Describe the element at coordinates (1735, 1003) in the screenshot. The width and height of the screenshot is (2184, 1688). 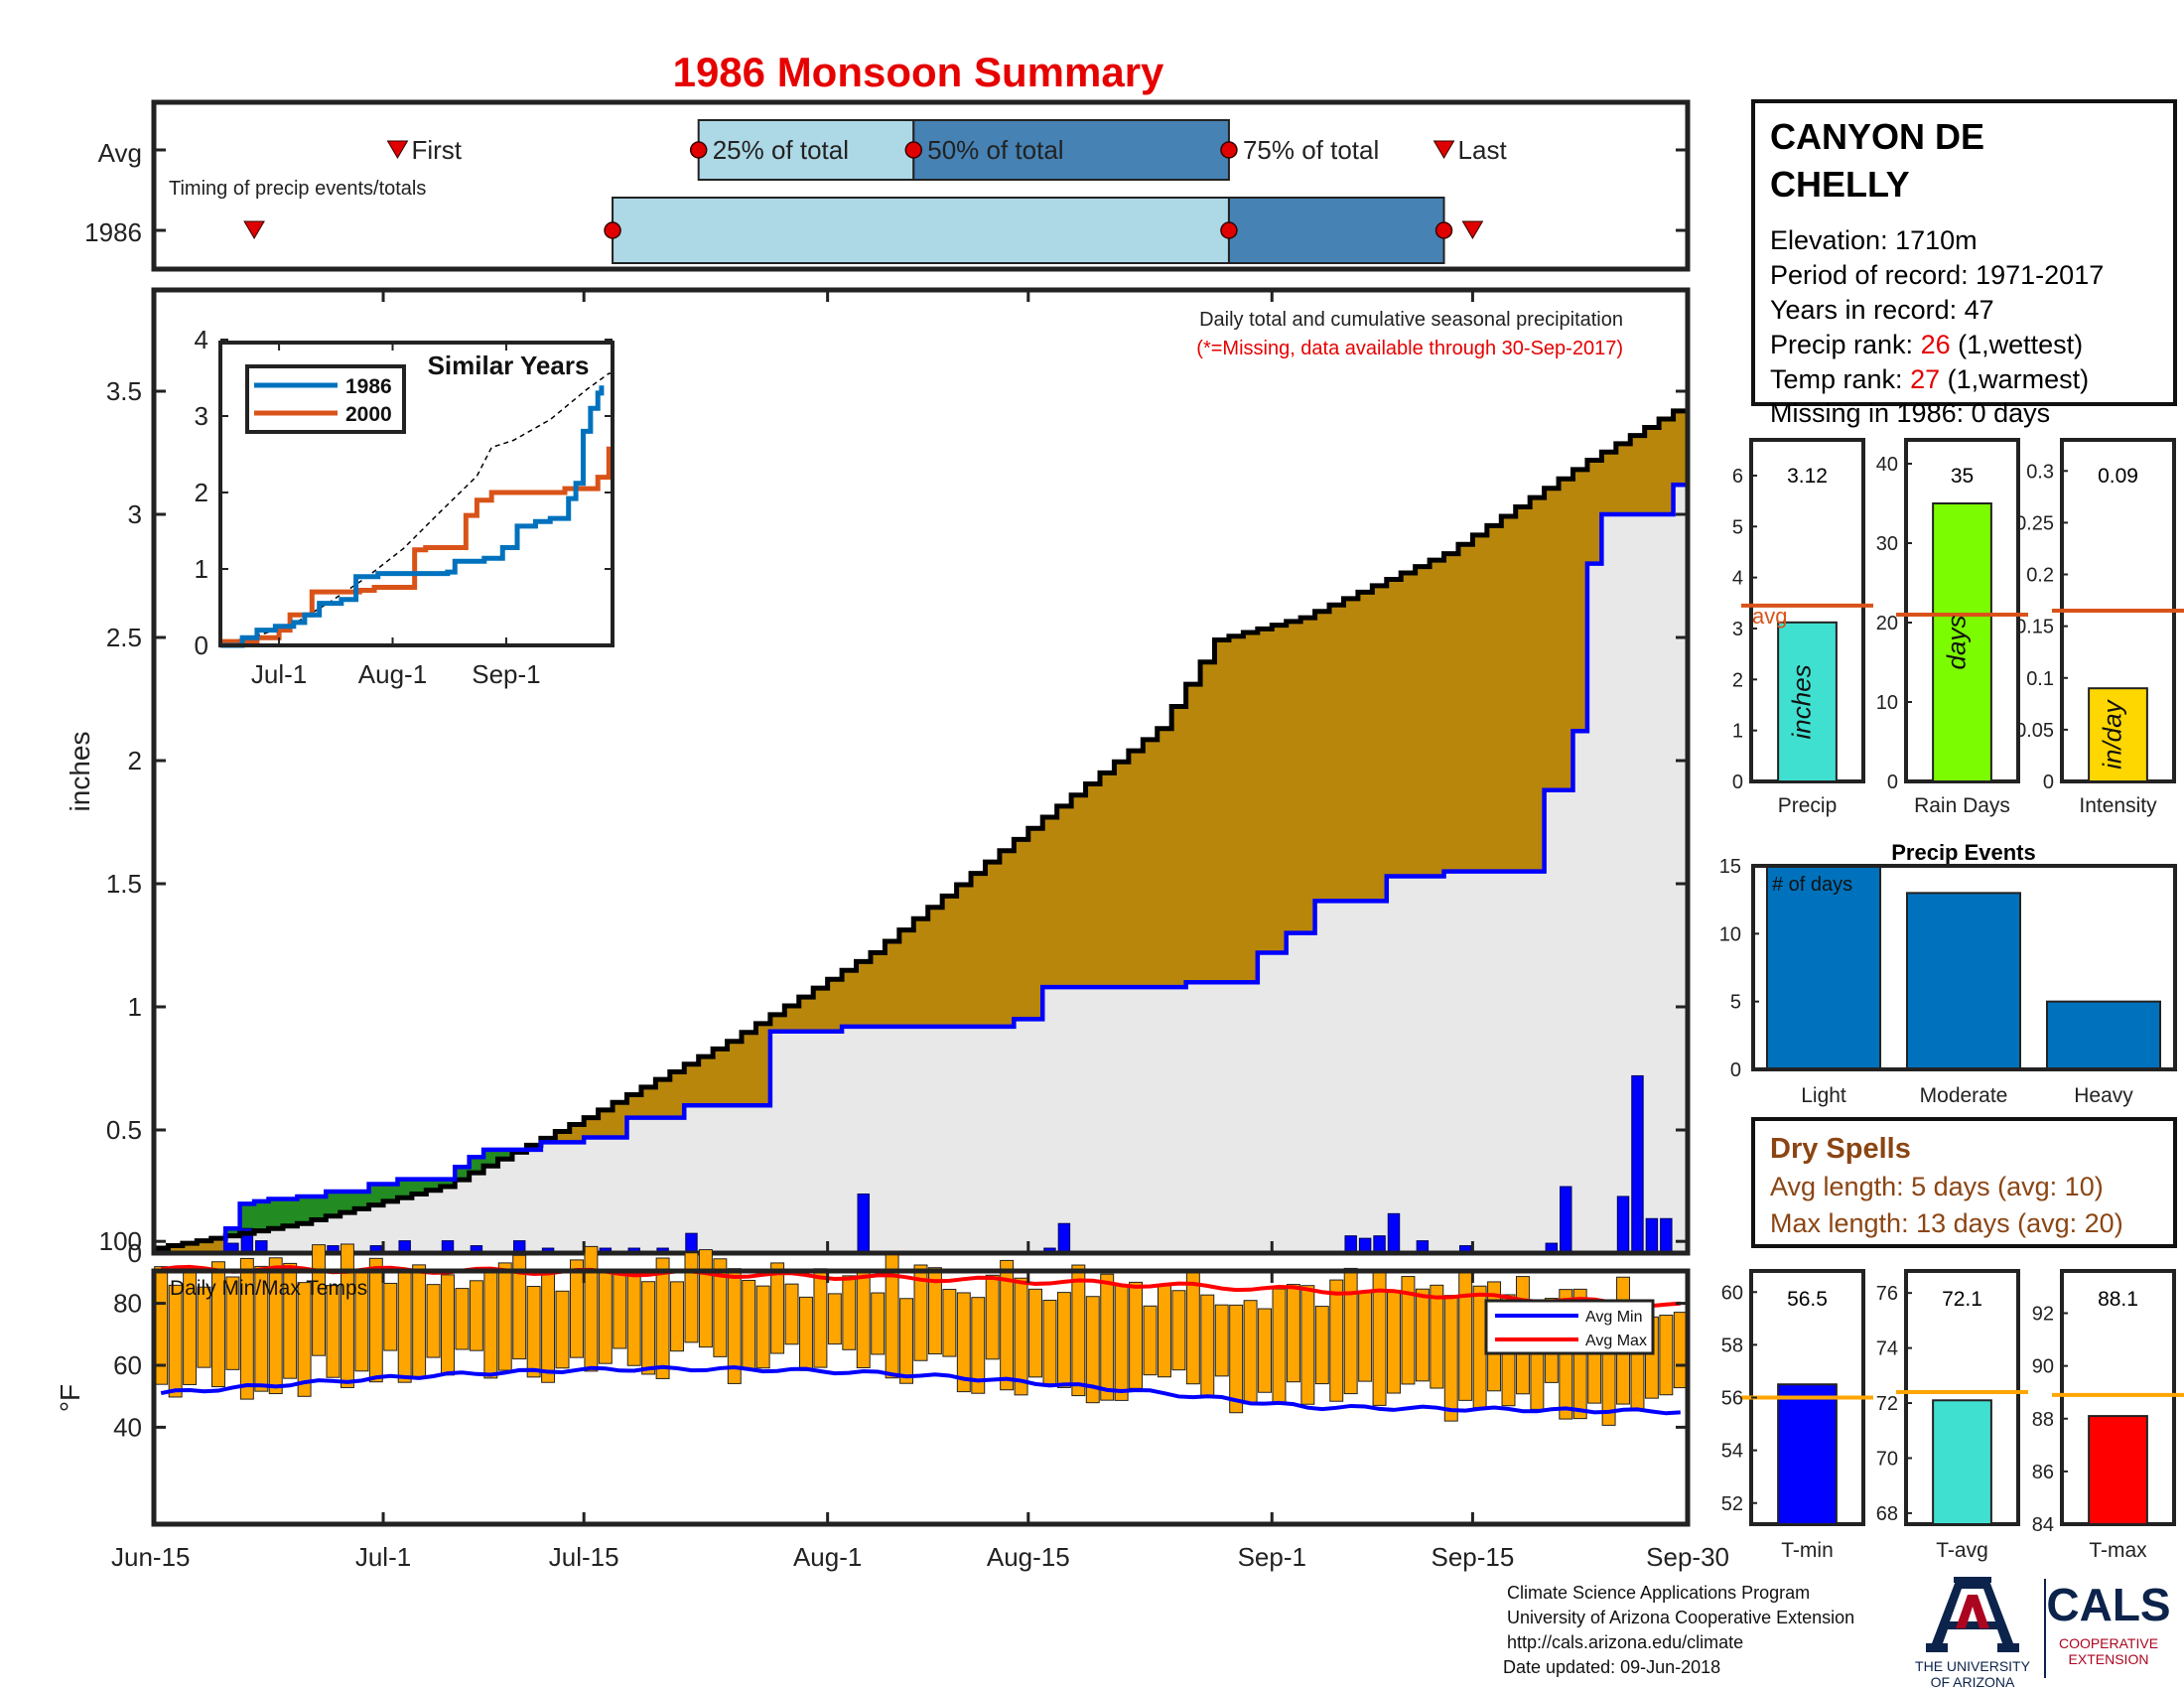
I see `precip-events-tick-label: 5` at that location.